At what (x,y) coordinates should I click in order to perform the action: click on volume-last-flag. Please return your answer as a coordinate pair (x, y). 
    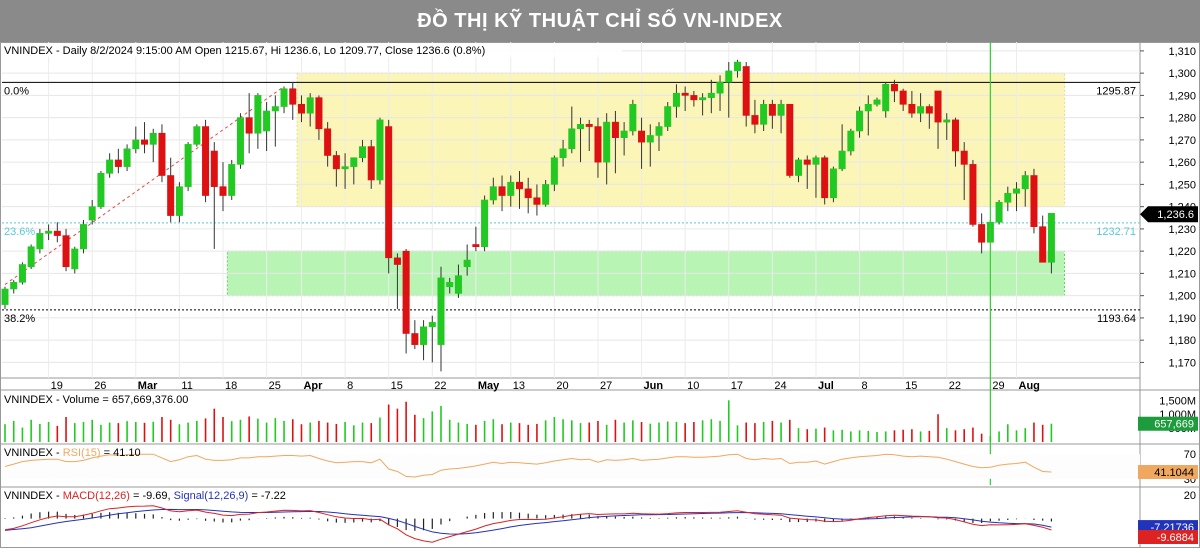
    Looking at the image, I should click on (1168, 423).